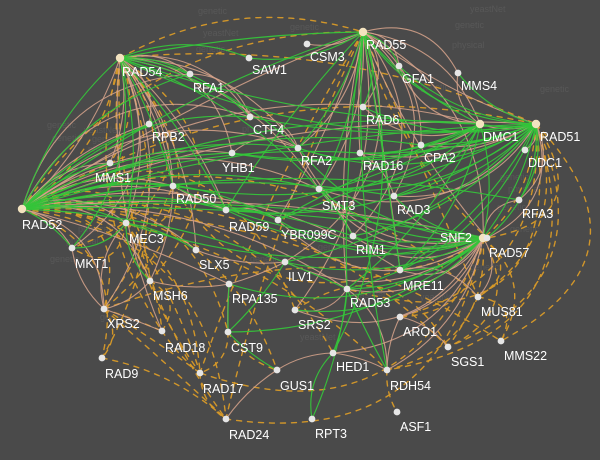  I want to click on graph-node-mus81, so click(478, 297).